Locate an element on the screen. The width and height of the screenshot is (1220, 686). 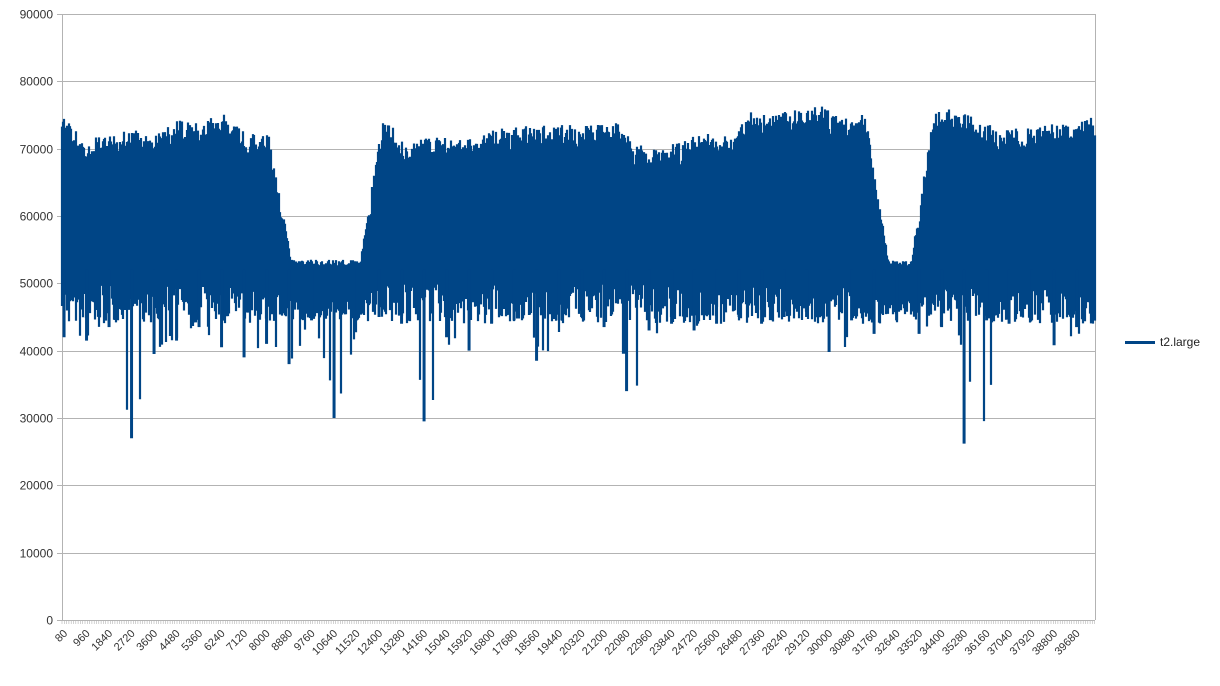
y-tick-label: 0 is located at coordinates (49, 621).